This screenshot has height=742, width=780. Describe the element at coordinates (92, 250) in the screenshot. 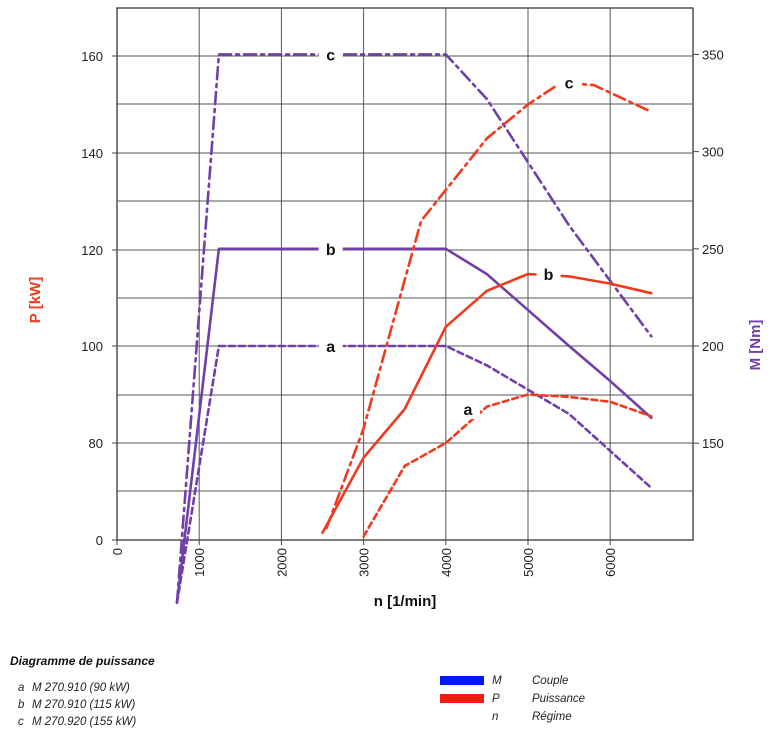

I see `left-tick-label: 120` at that location.